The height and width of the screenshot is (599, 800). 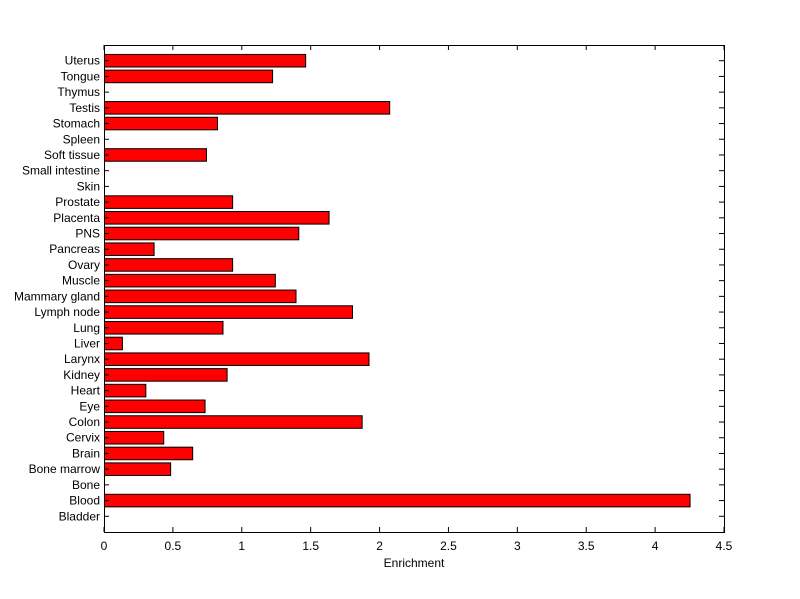 What do you see at coordinates (76, 218) in the screenshot?
I see `y-tick-label: Placenta` at bounding box center [76, 218].